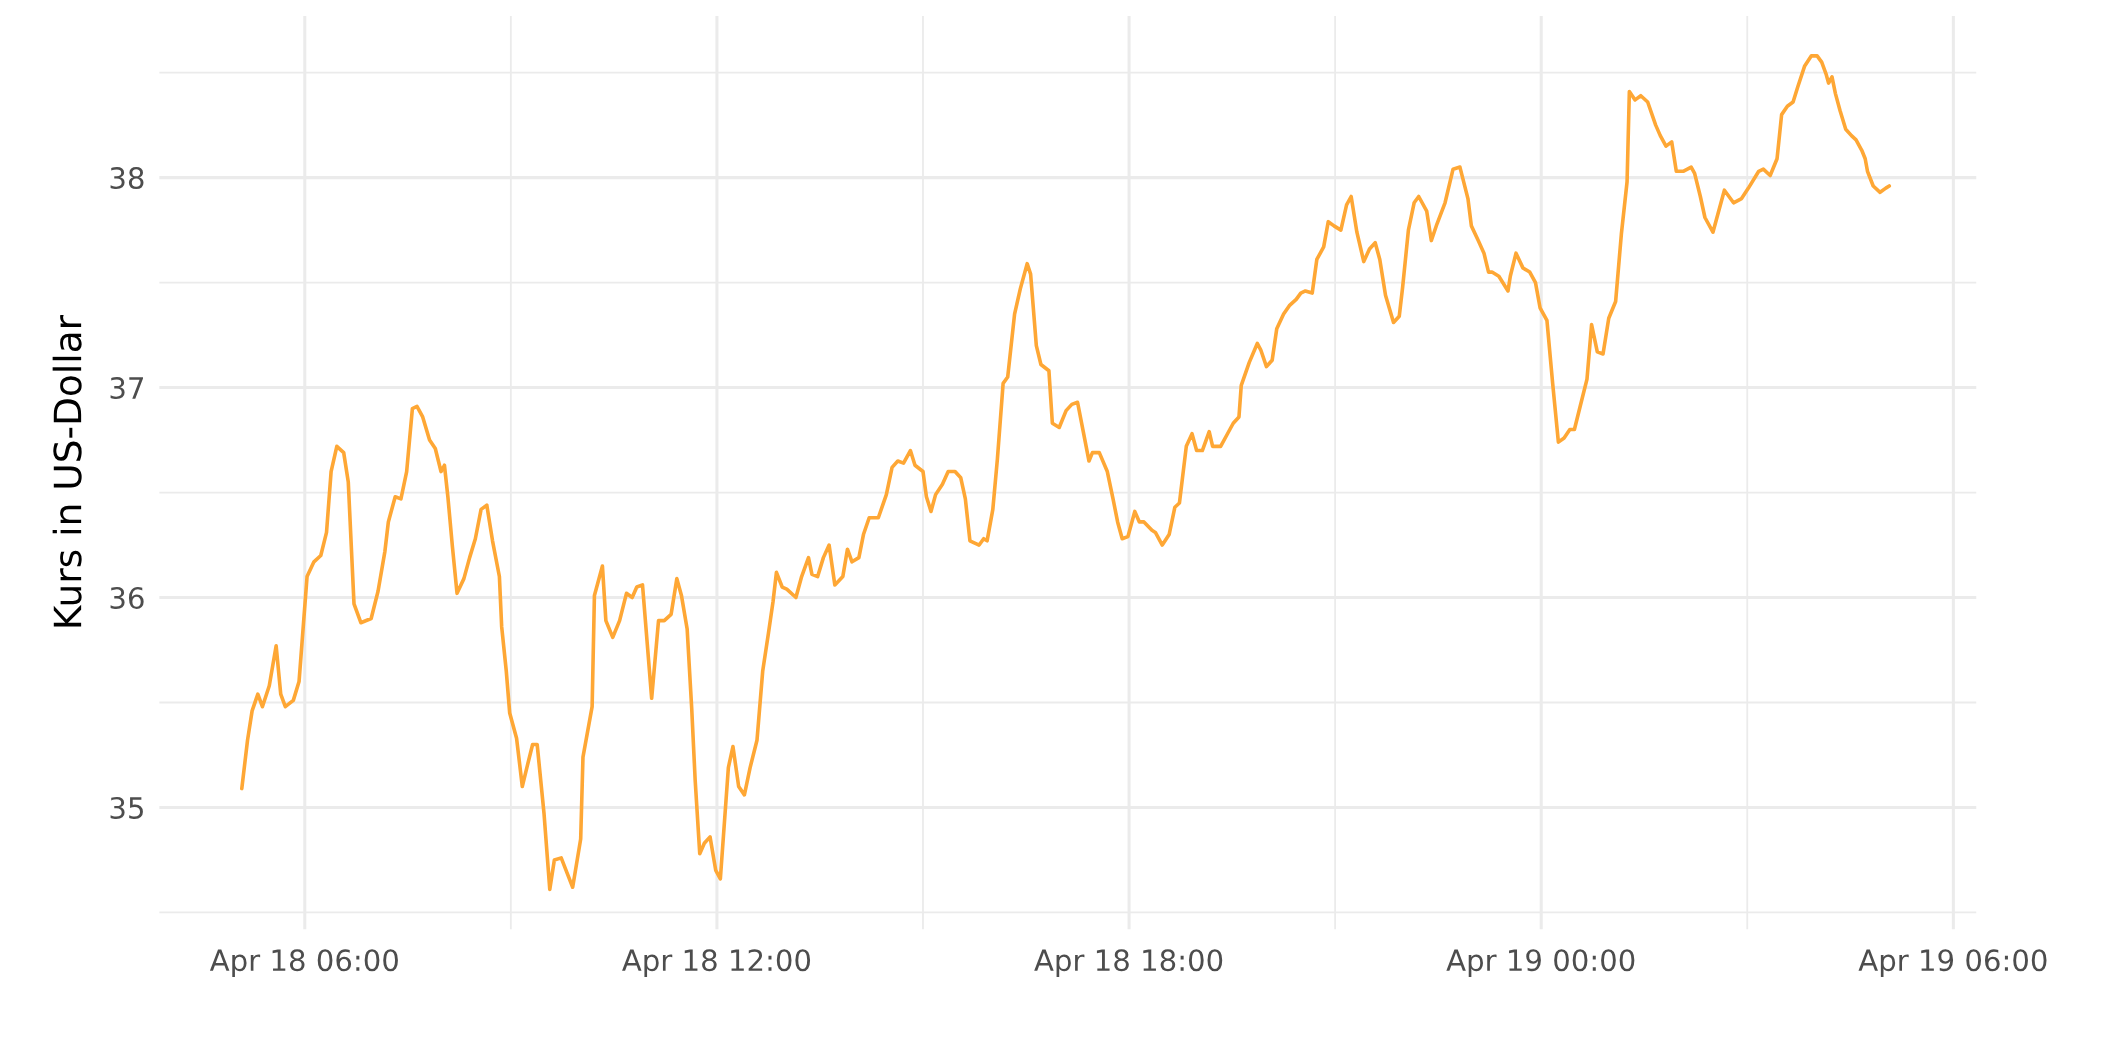  I want to click on y-axis-title: Kurs in US-Dollar, so click(67, 470).